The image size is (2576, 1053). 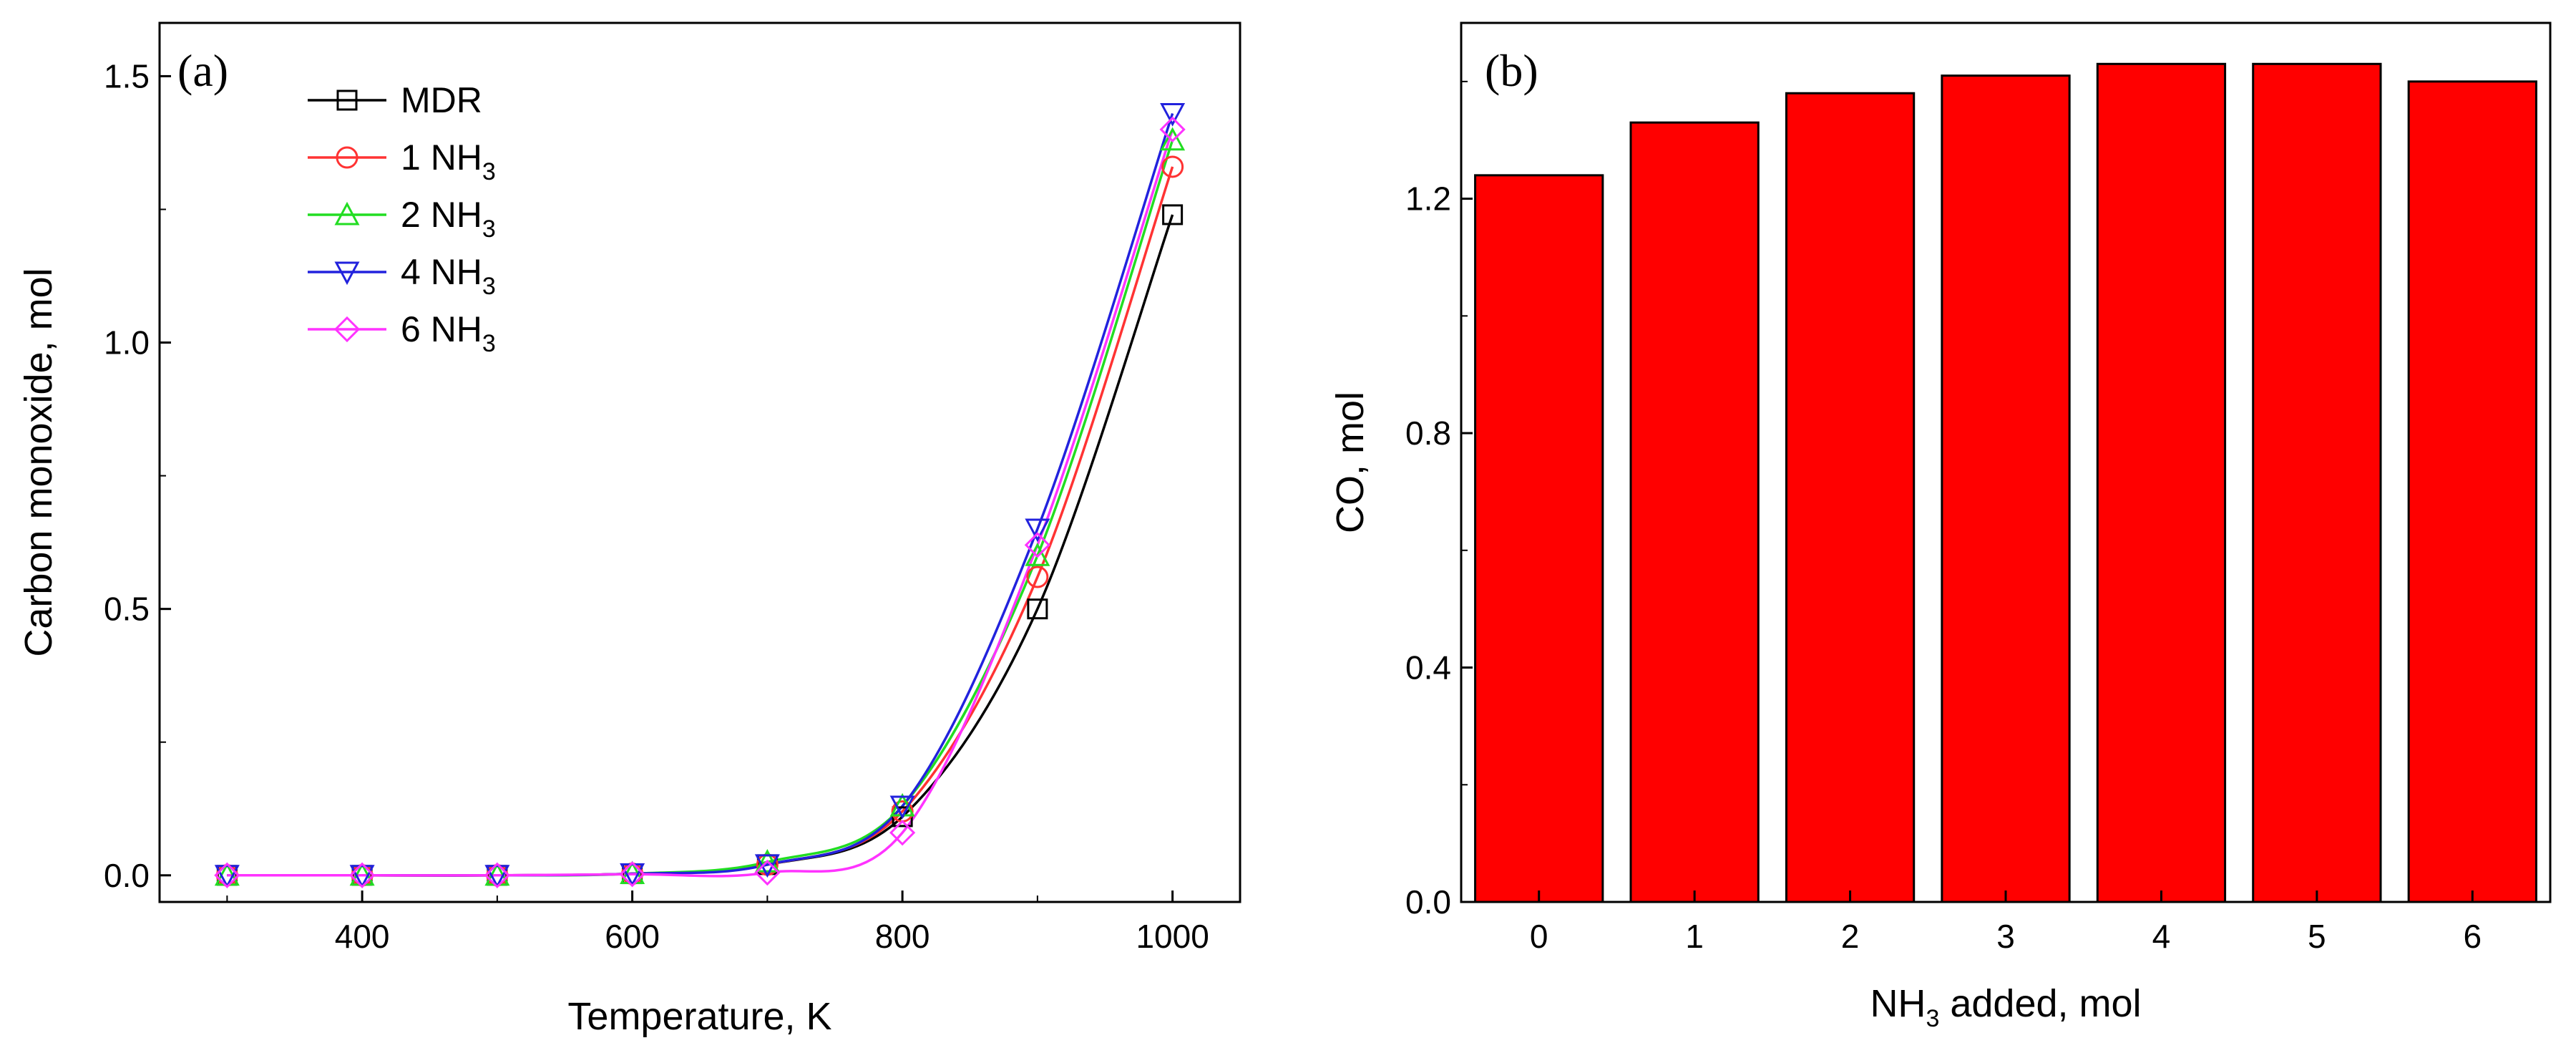 What do you see at coordinates (202, 70) in the screenshot?
I see `panel-a-label: (a)` at bounding box center [202, 70].